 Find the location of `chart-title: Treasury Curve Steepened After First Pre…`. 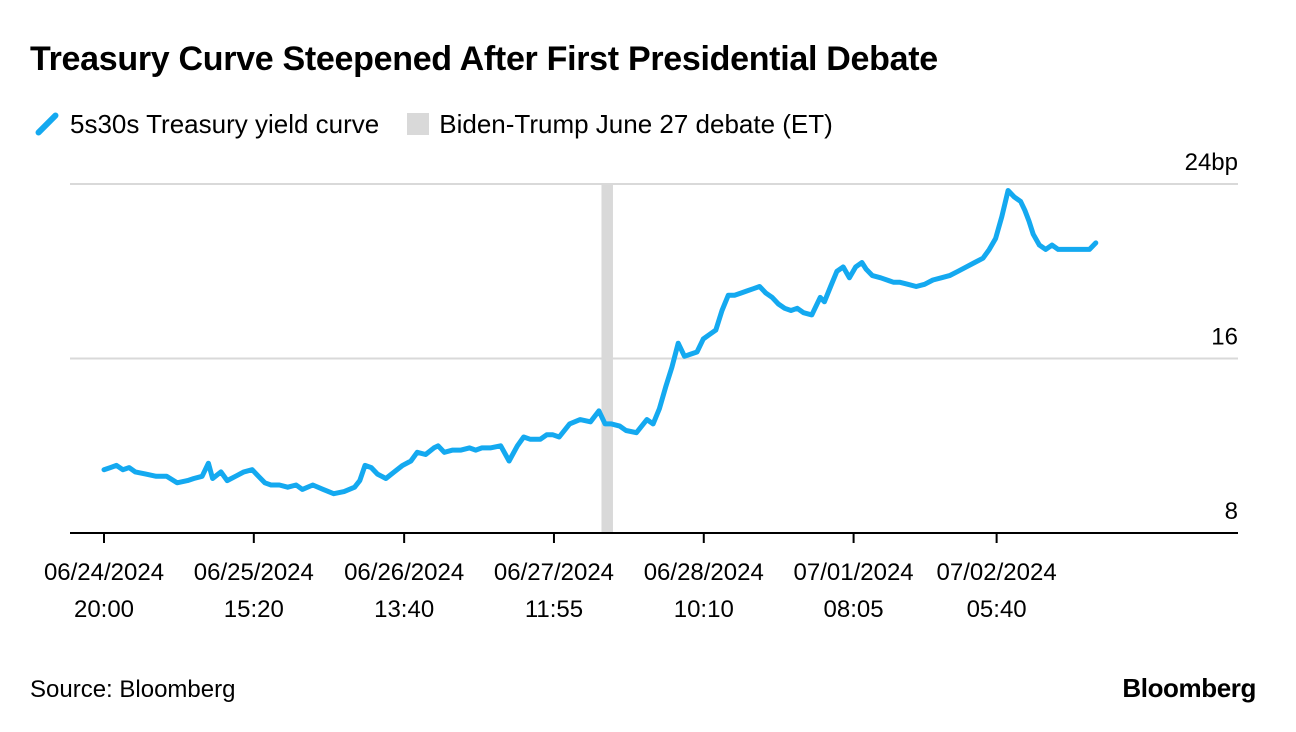

chart-title: Treasury Curve Steepened After First Pre… is located at coordinates (484, 59).